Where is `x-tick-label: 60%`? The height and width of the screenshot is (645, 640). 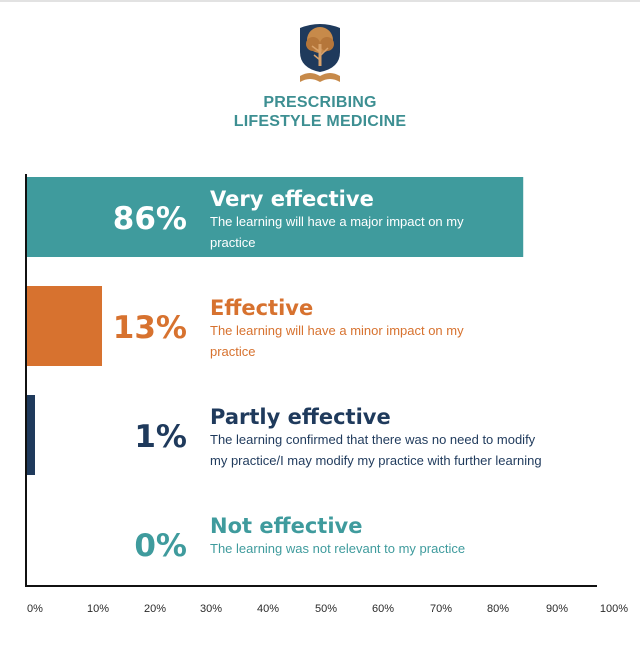
x-tick-label: 60% is located at coordinates (383, 609).